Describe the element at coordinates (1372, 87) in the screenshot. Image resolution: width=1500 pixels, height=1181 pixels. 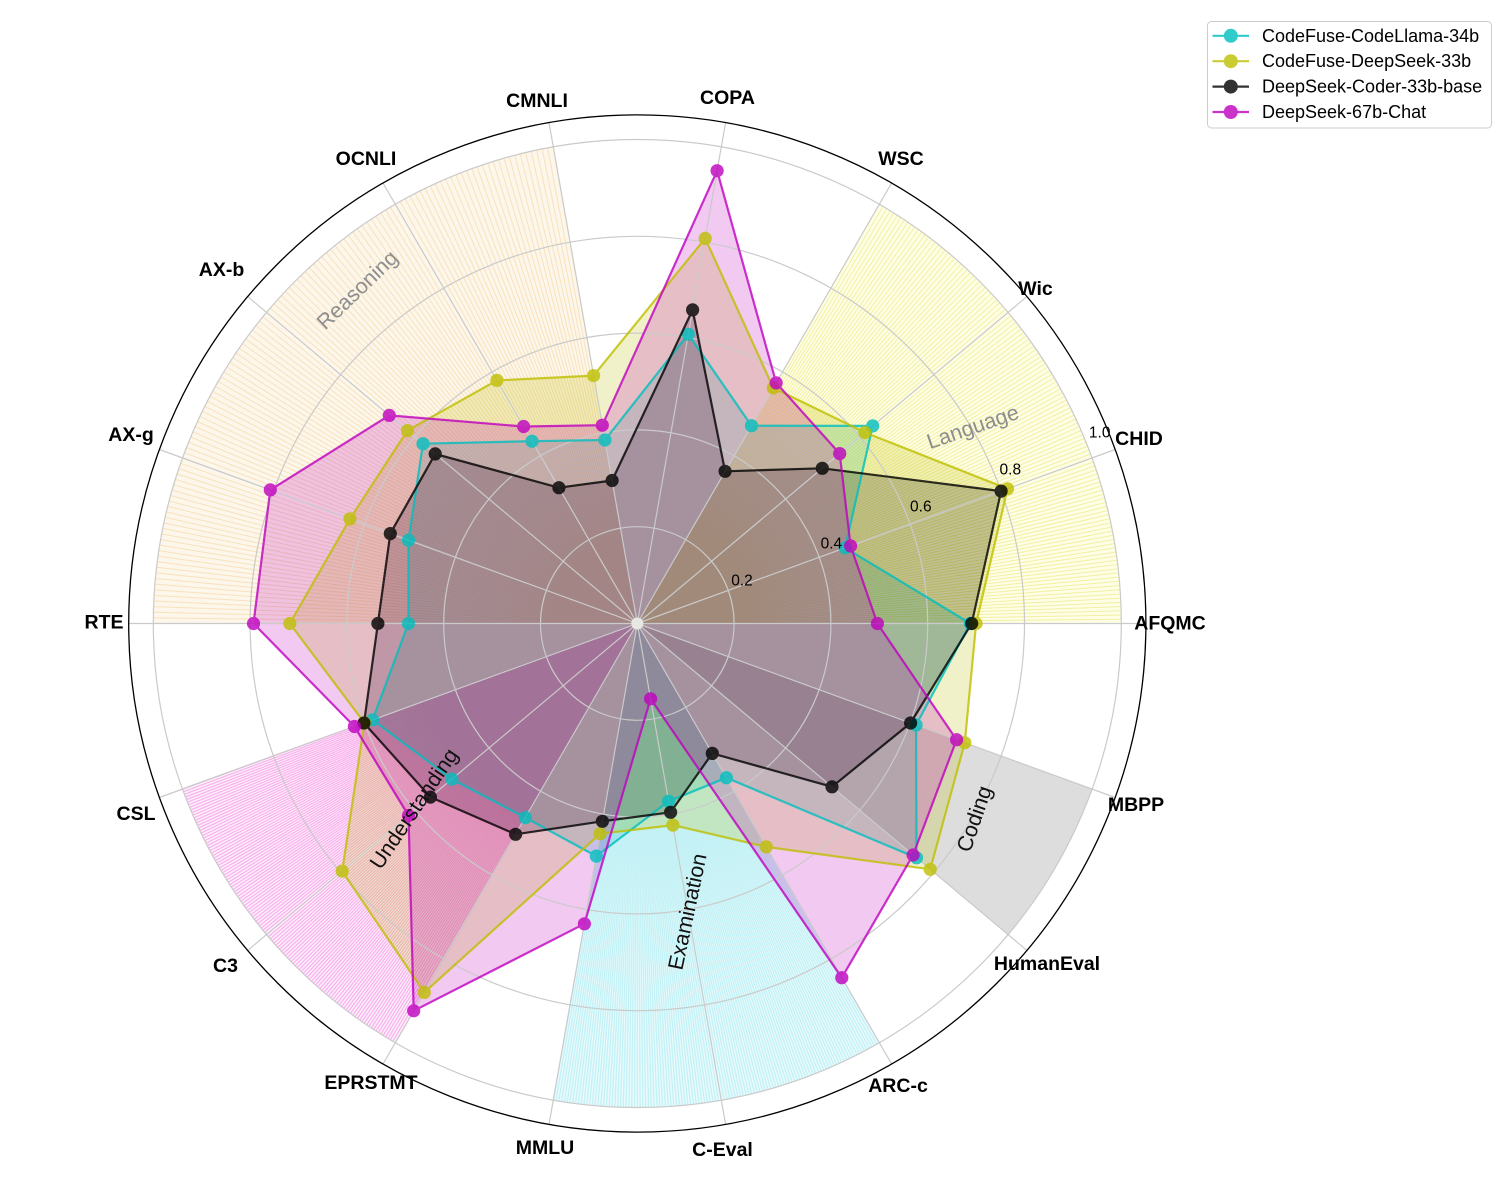
I see `svg-text: DeepSeek-Coder-33b-base` at that location.